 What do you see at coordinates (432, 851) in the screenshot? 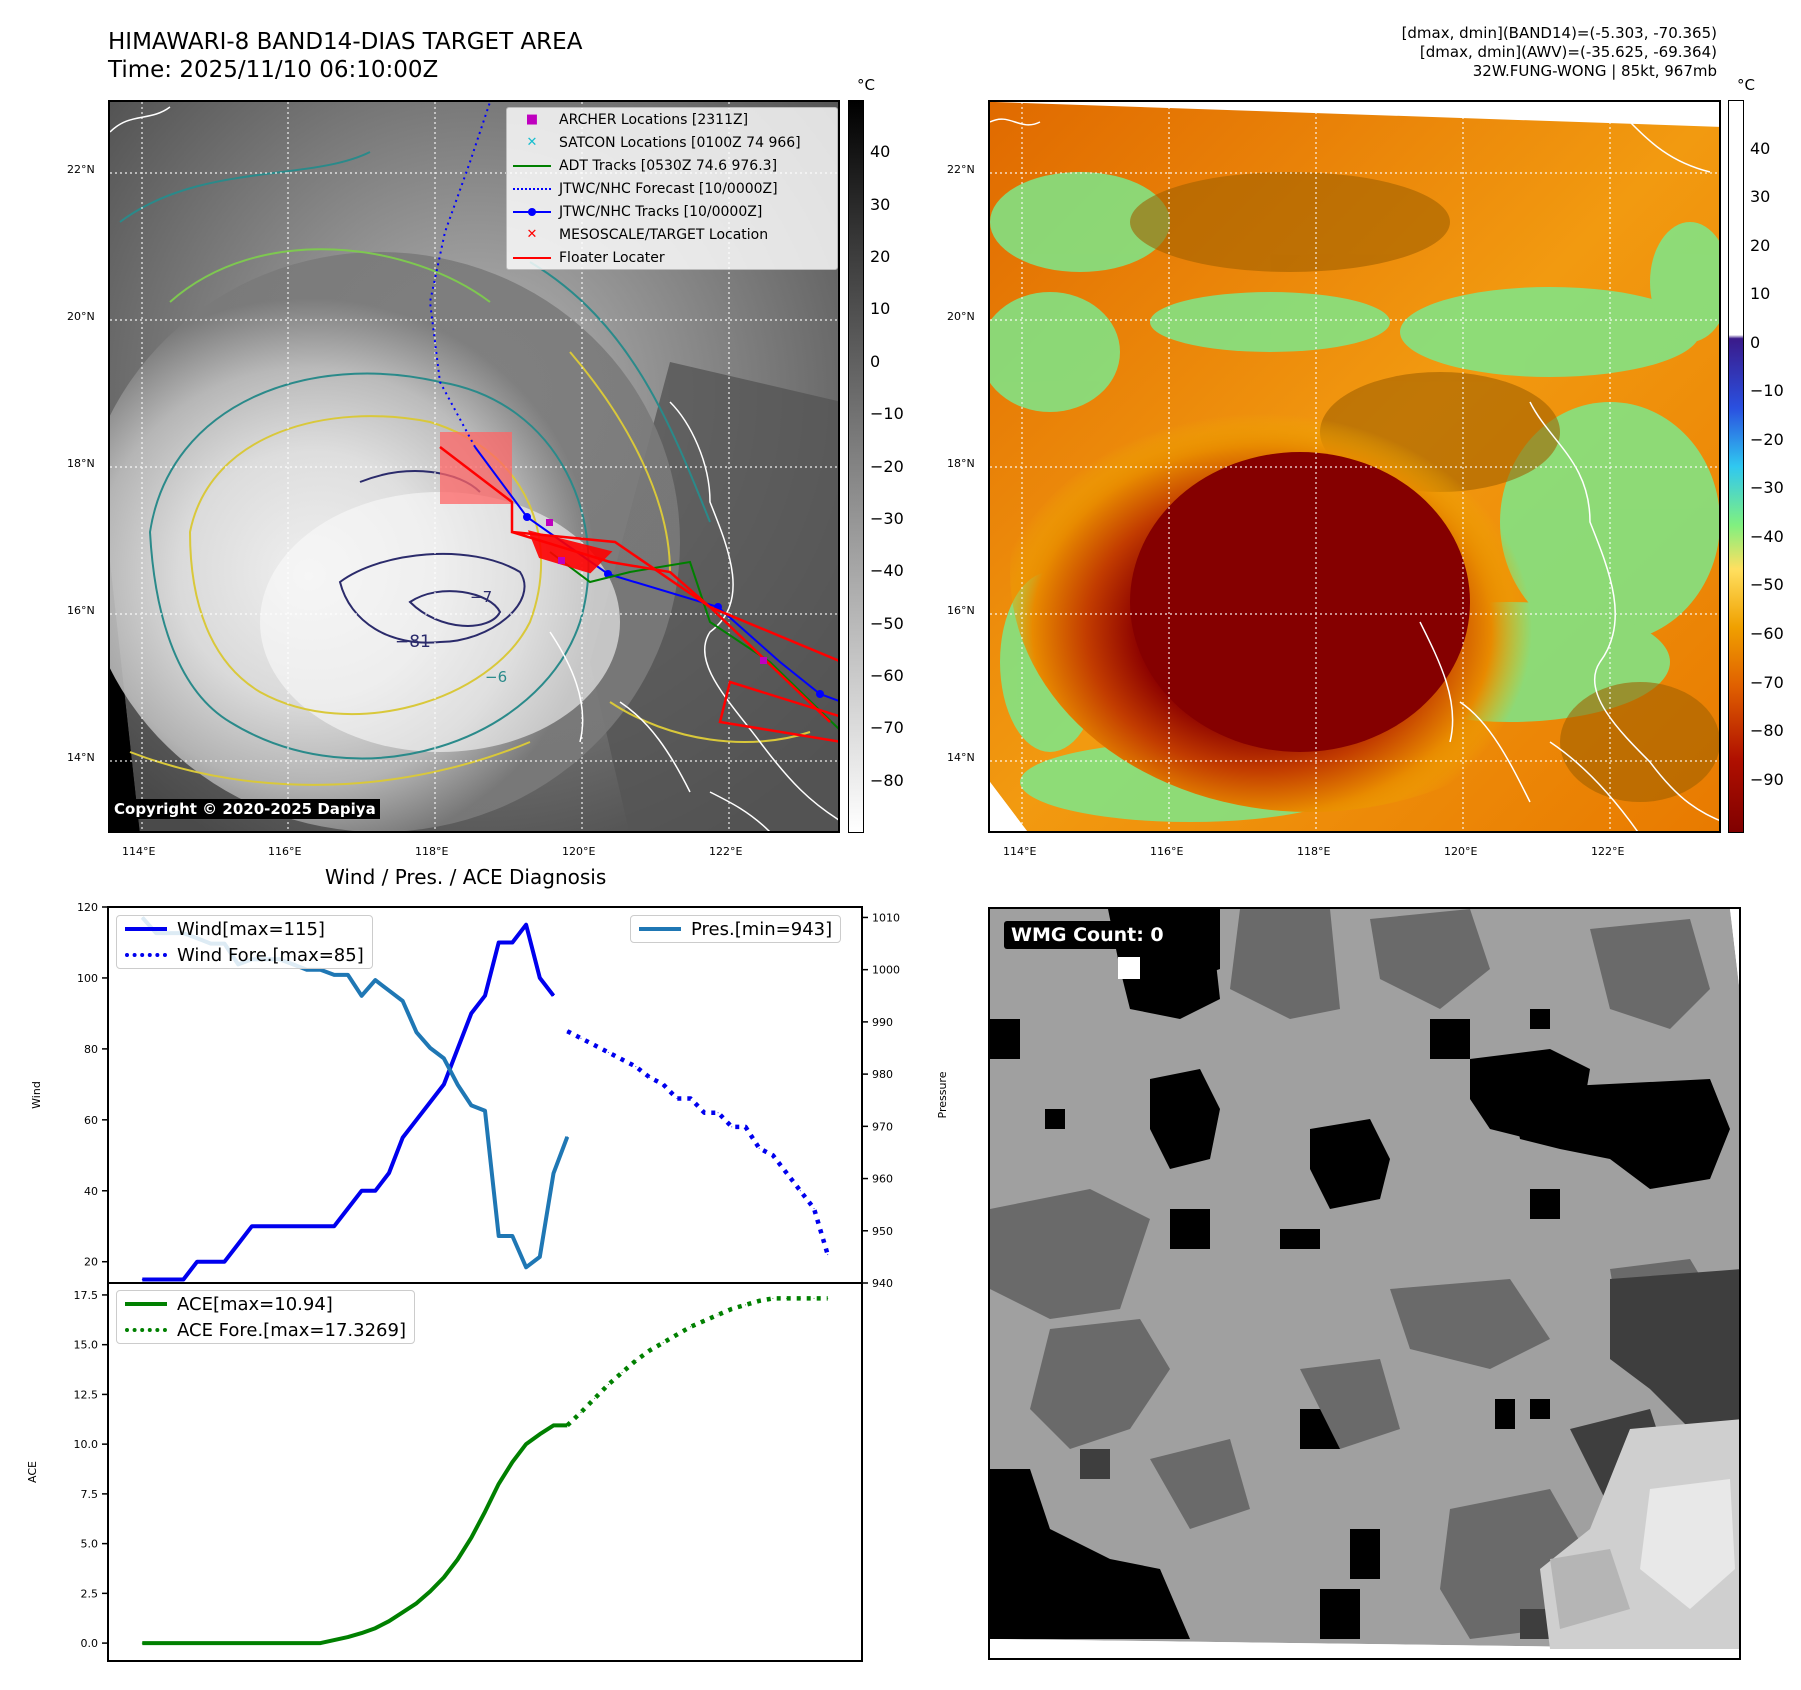
I see `lon-tick-118e: 118°E` at bounding box center [432, 851].